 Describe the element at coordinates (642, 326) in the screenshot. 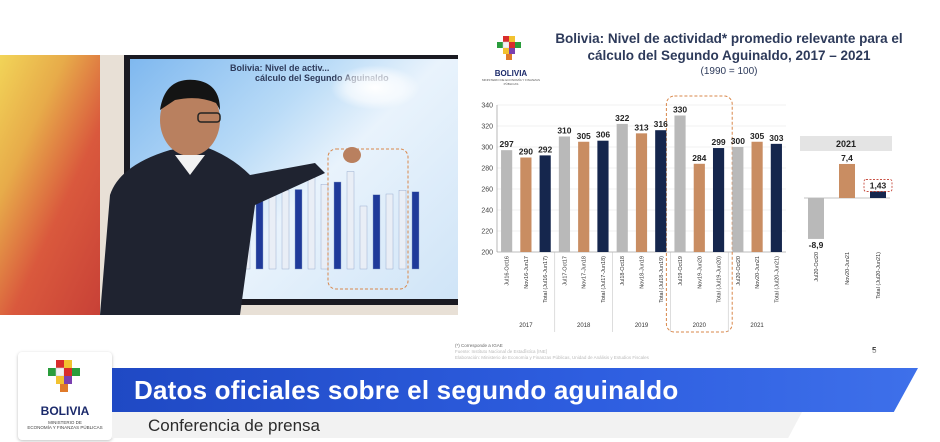

I see `group-label: 2019` at that location.